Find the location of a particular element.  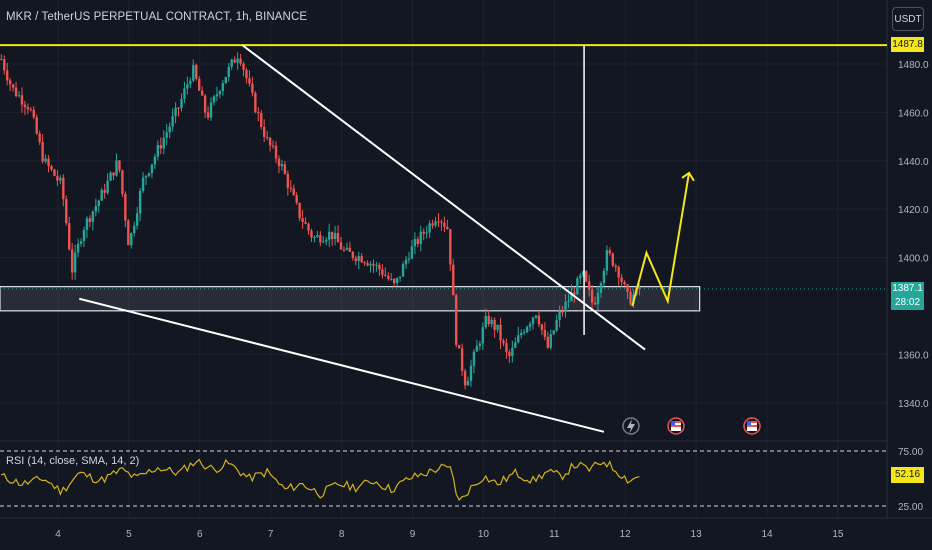

rsi-level-label: 75.00 is located at coordinates (910, 452).